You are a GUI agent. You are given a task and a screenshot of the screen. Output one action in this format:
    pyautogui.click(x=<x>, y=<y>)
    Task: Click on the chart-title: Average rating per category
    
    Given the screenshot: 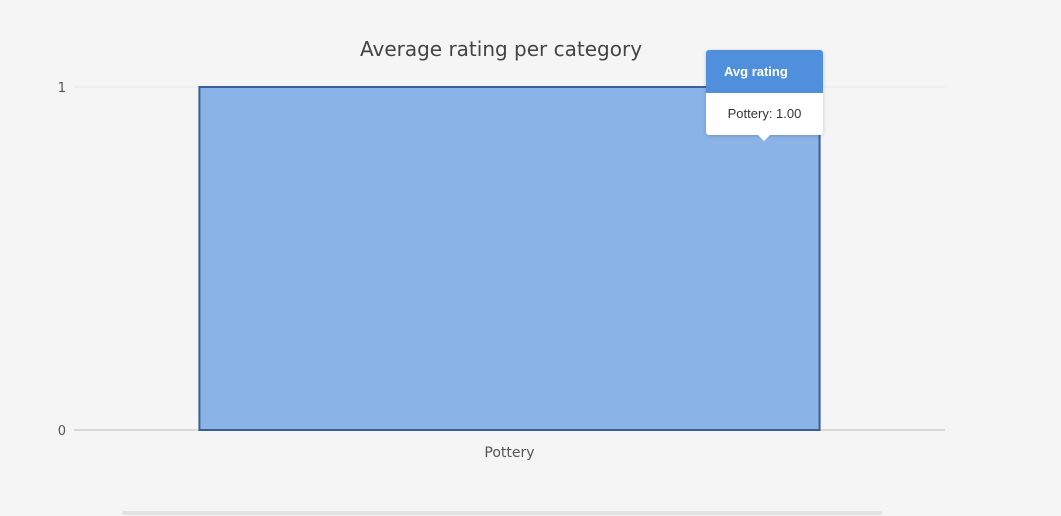 What is the action you would take?
    pyautogui.click(x=501, y=49)
    